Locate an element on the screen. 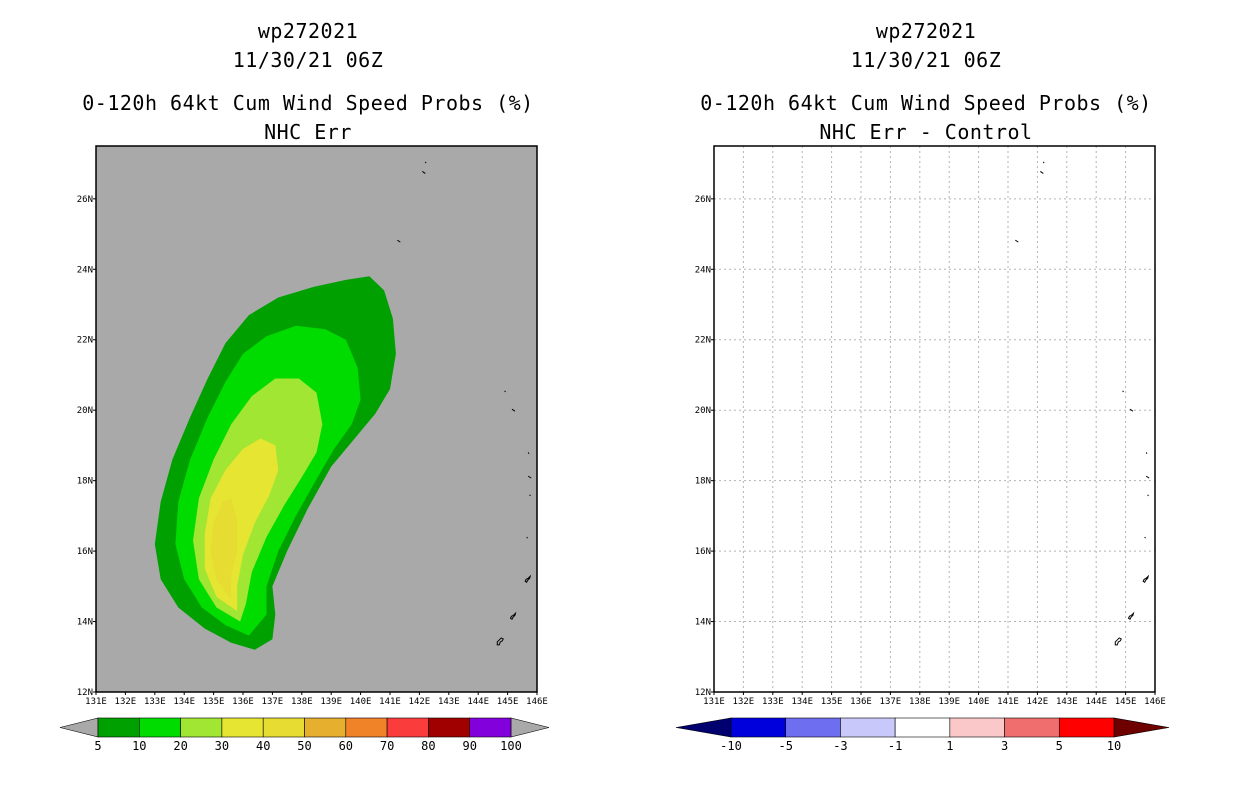 Image resolution: width=1236 pixels, height=800 pixels. right-colorbar-label: -10 is located at coordinates (731, 746).